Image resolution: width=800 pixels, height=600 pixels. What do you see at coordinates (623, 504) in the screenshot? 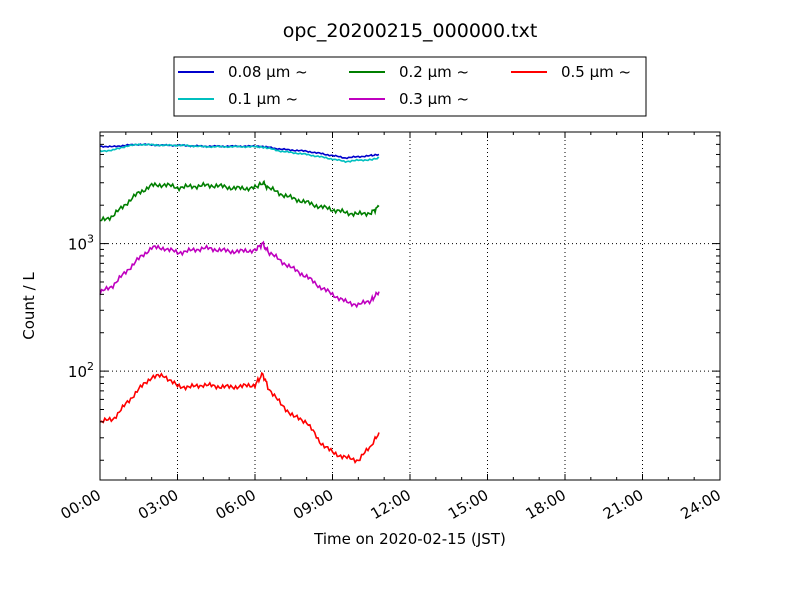
I see `x-tick-label: 21:00` at bounding box center [623, 504].